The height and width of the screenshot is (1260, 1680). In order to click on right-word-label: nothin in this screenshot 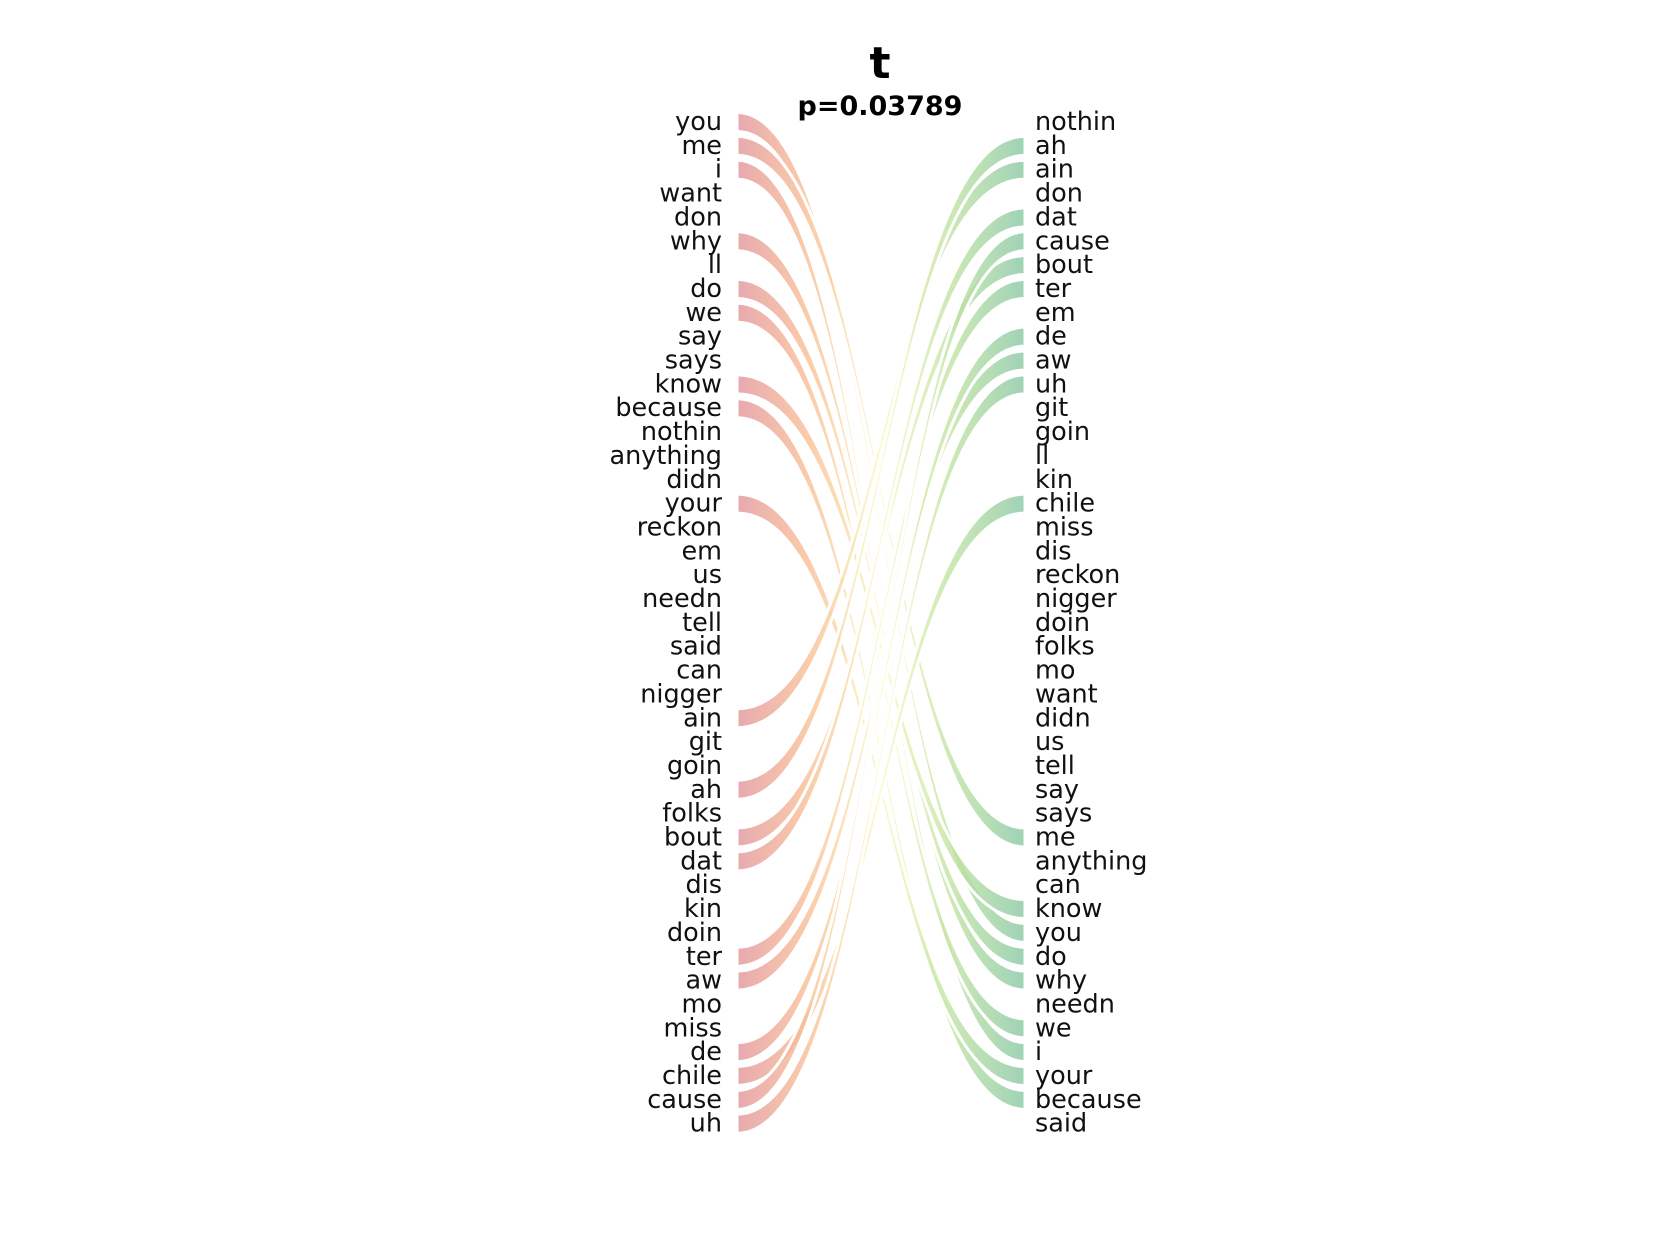, I will do `click(1075, 122)`.